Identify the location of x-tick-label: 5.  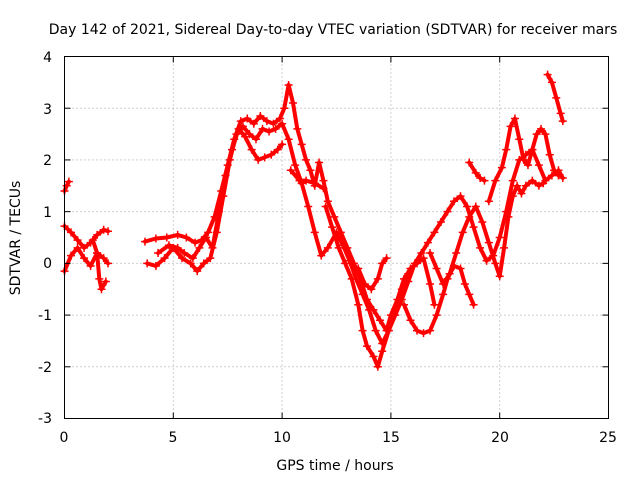
(173, 438).